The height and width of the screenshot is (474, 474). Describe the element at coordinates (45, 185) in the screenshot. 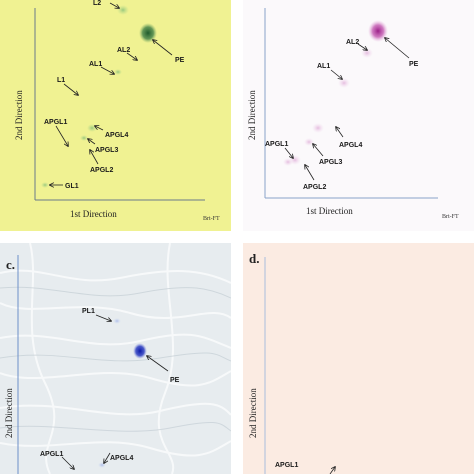

I see `spot-gl1` at that location.